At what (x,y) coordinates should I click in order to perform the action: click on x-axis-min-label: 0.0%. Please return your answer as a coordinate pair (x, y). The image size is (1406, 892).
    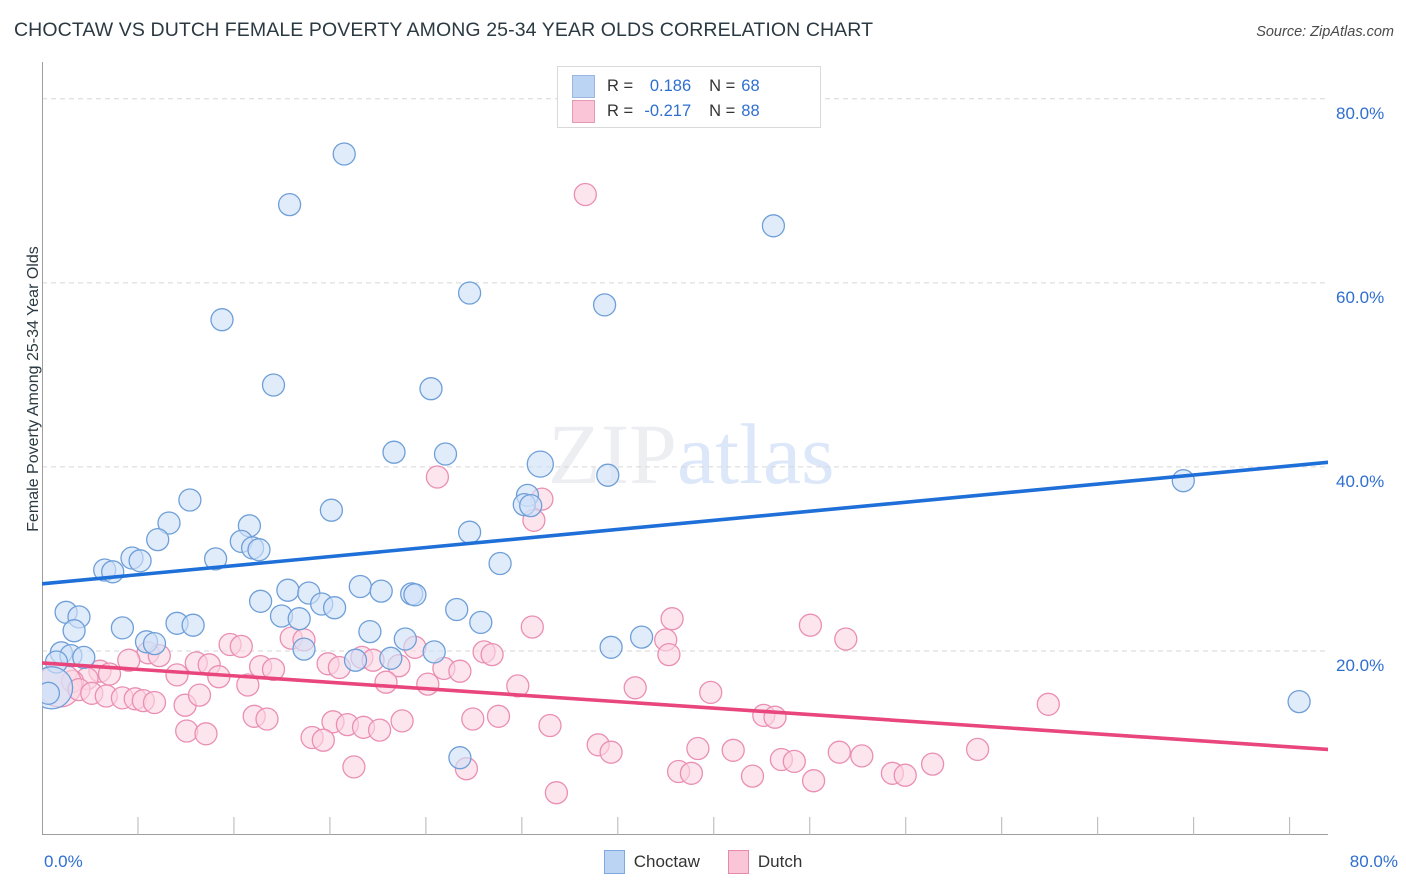
    Looking at the image, I should click on (63, 861).